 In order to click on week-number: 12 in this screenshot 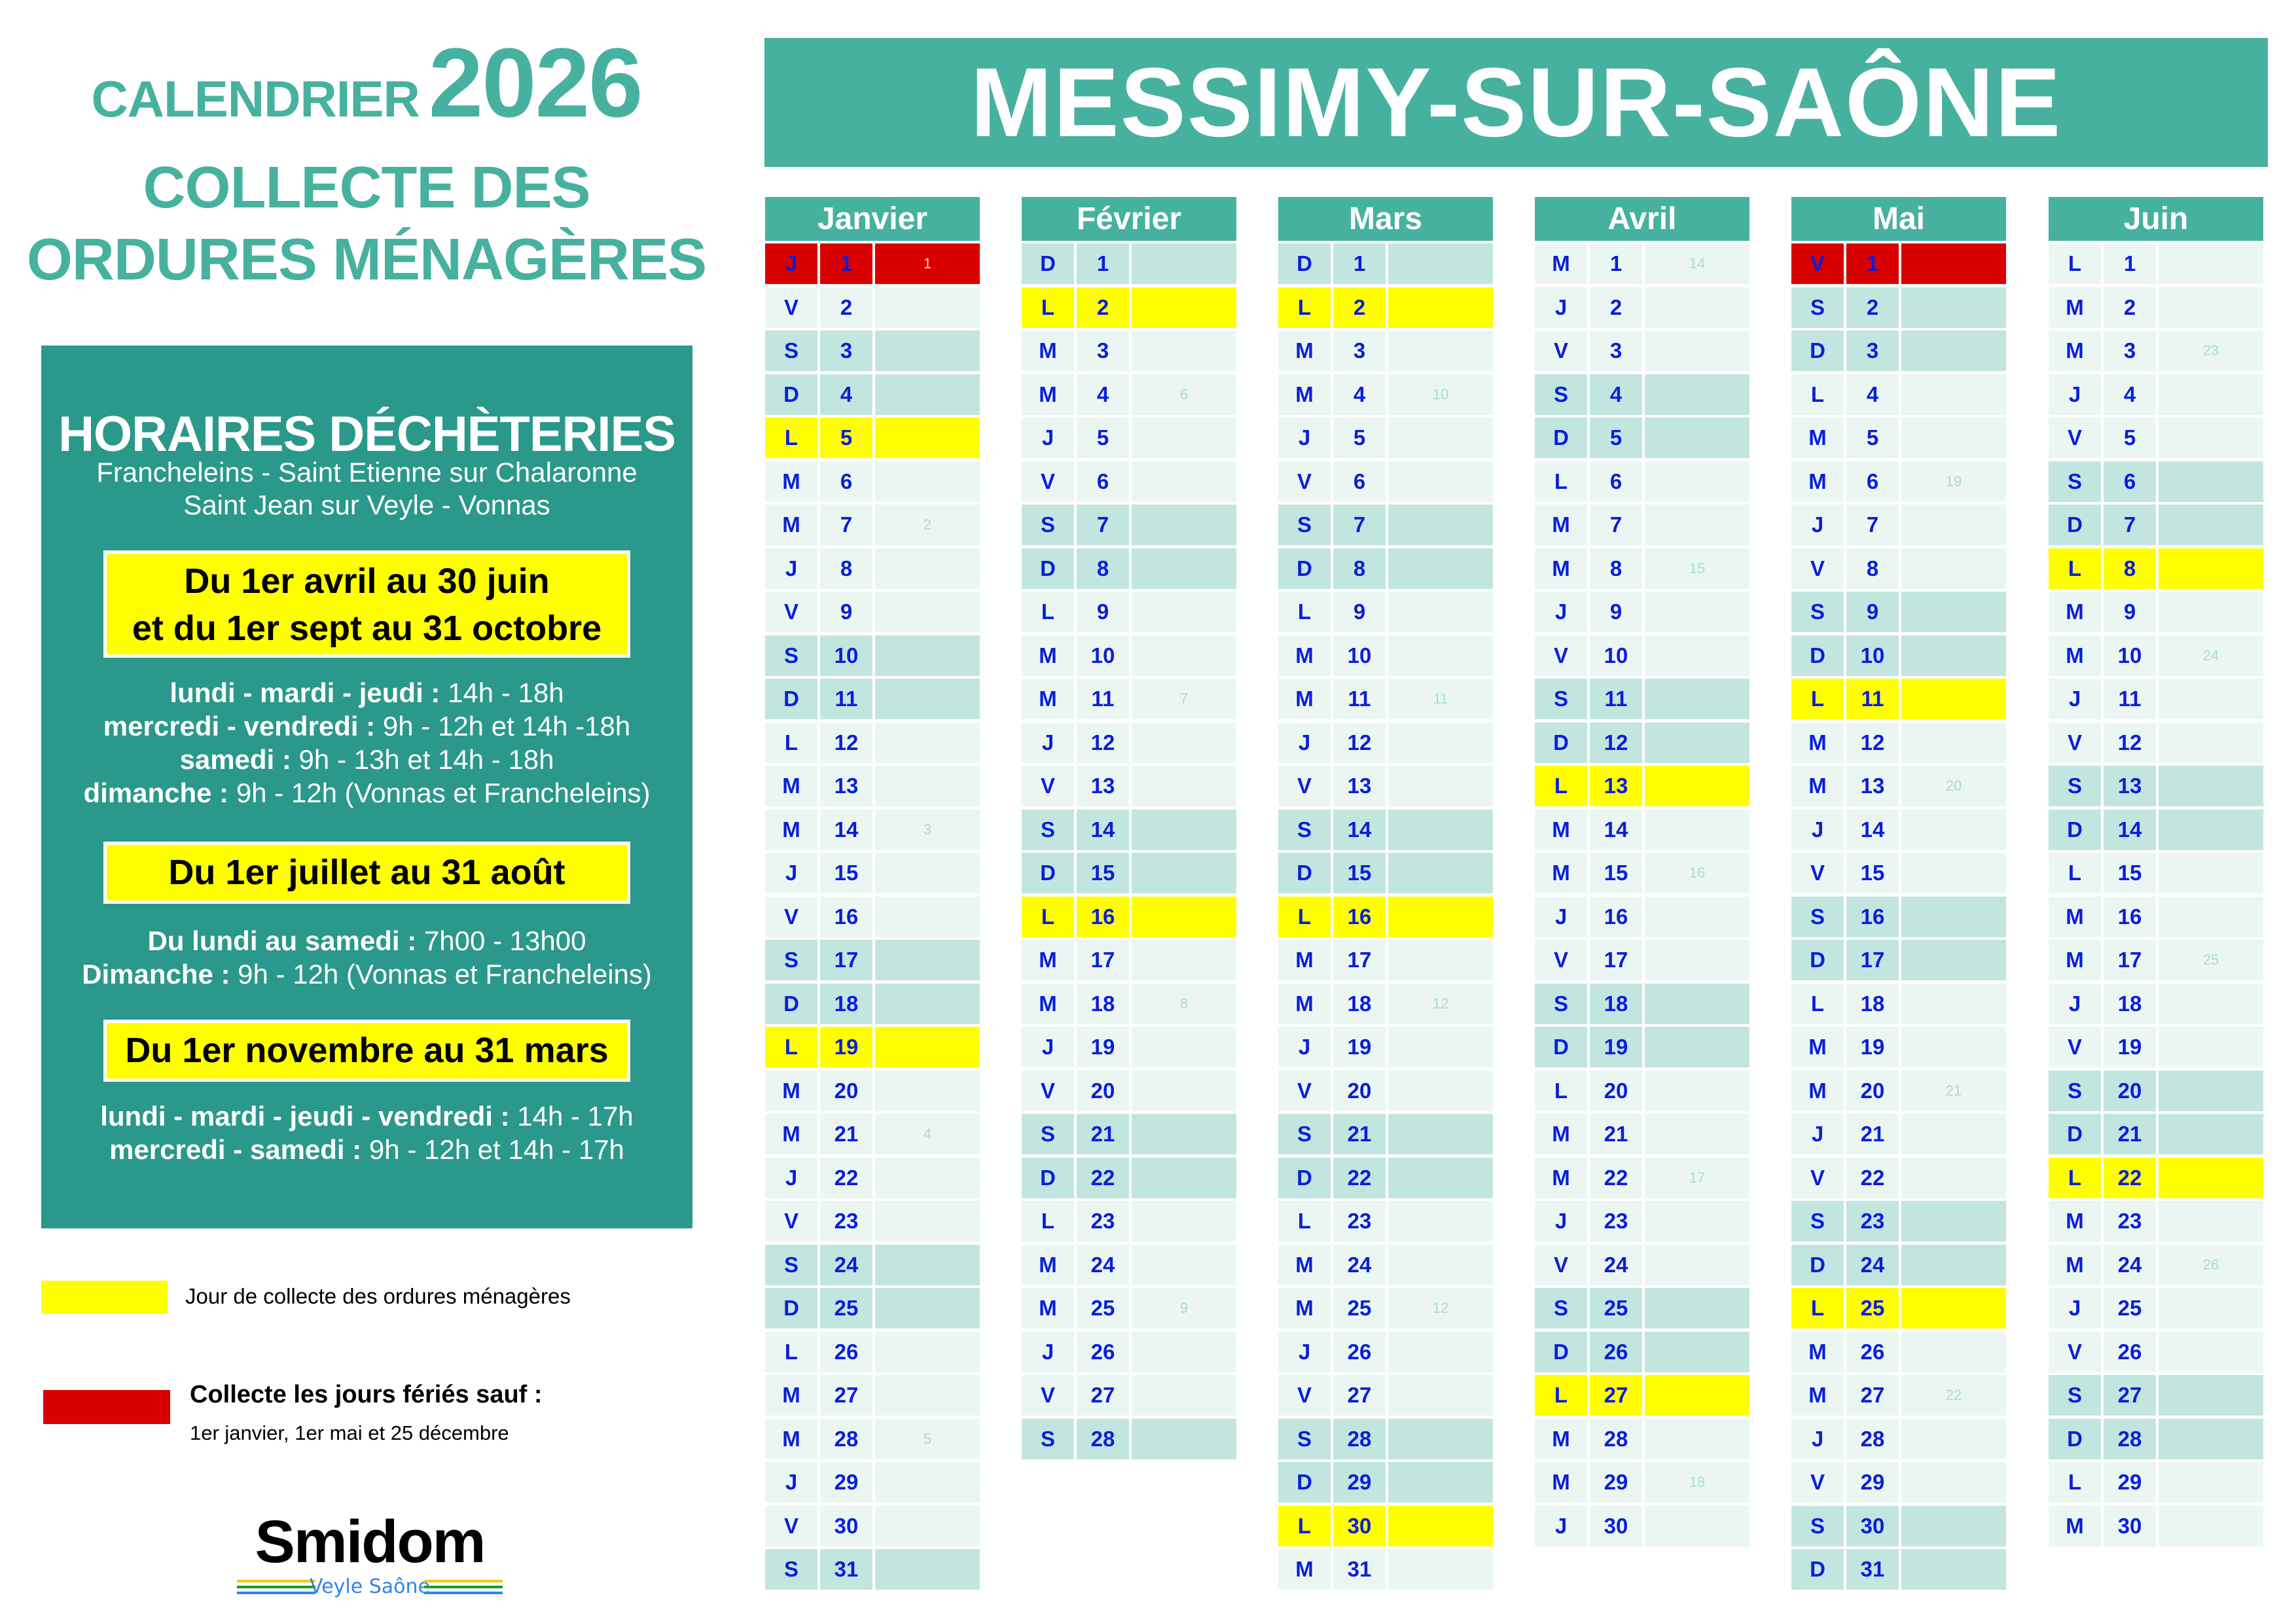, I will do `click(1440, 1308)`.